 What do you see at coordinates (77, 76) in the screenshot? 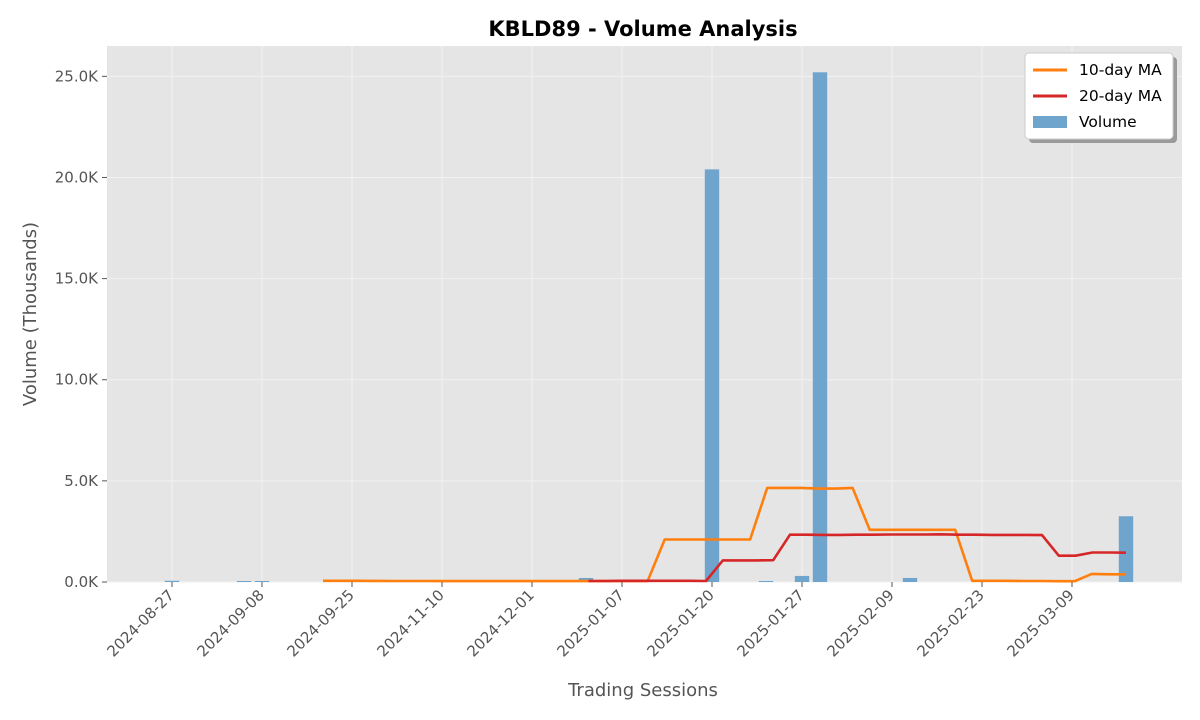
I see `y-tick-label: 25.0K` at bounding box center [77, 76].